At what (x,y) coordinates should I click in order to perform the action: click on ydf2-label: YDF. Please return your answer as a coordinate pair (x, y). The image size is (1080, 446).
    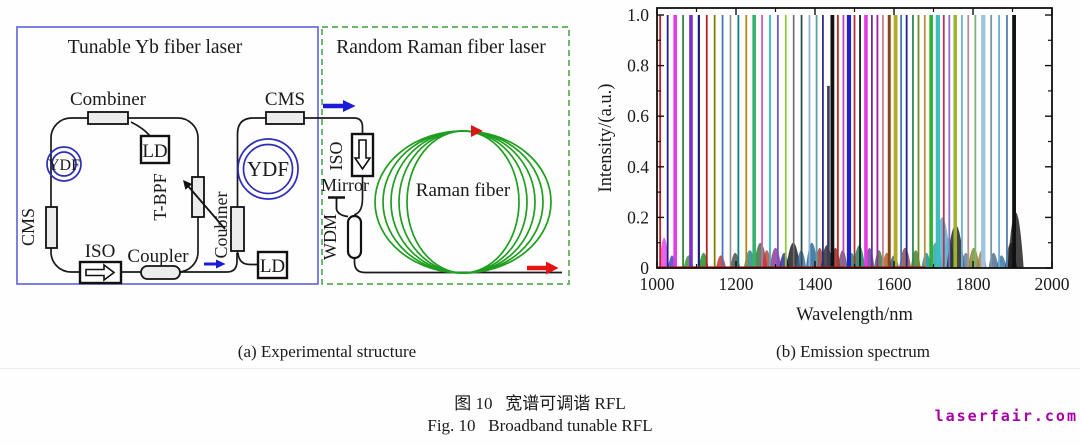
    Looking at the image, I should click on (268, 169).